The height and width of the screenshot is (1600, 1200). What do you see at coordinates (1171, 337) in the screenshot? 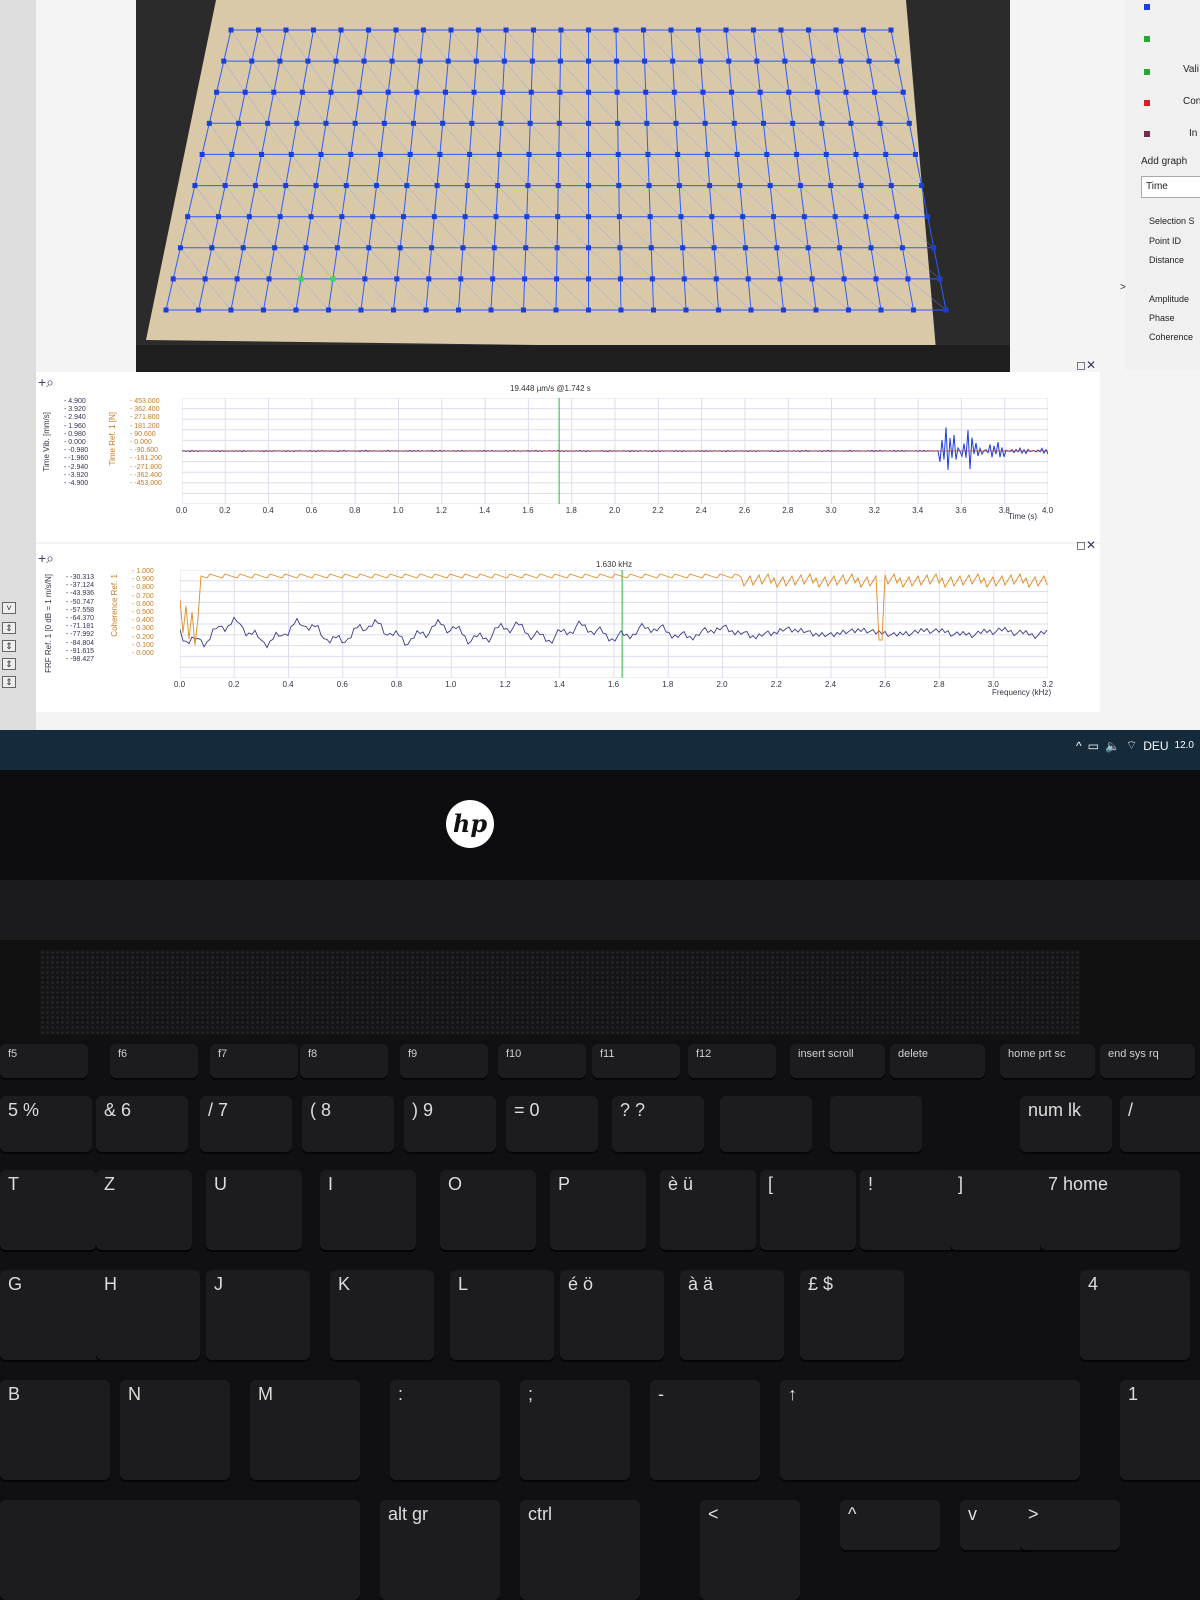
I see `coherence-option: Coherence` at bounding box center [1171, 337].